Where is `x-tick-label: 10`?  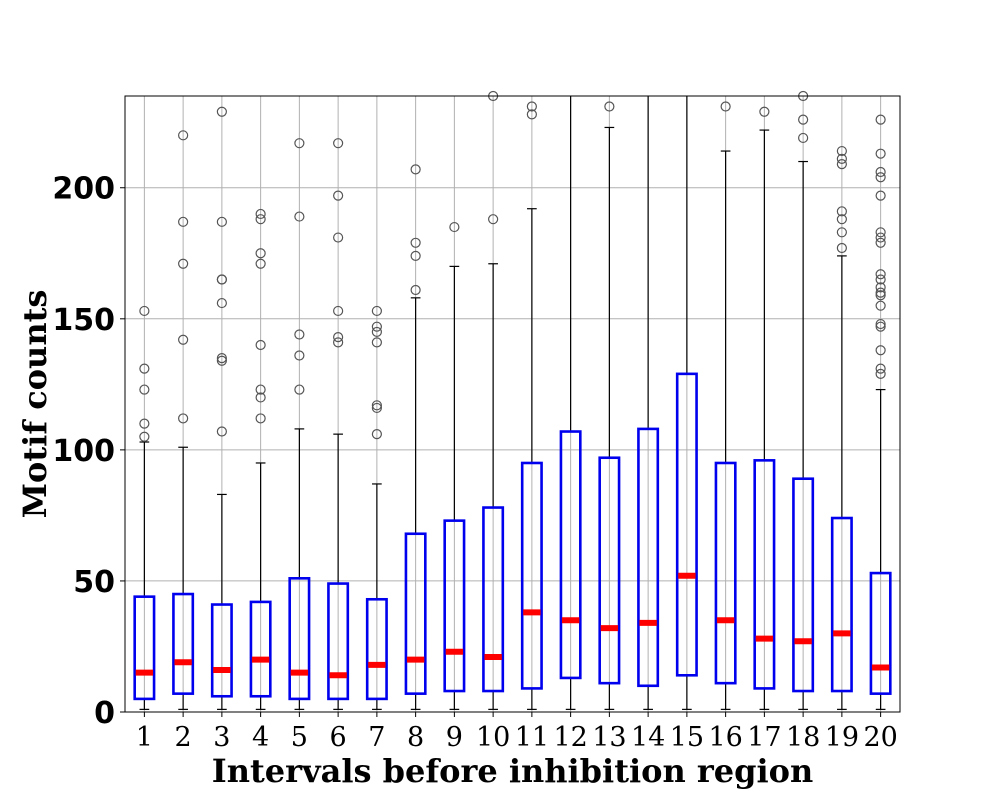 x-tick-label: 10 is located at coordinates (493, 737).